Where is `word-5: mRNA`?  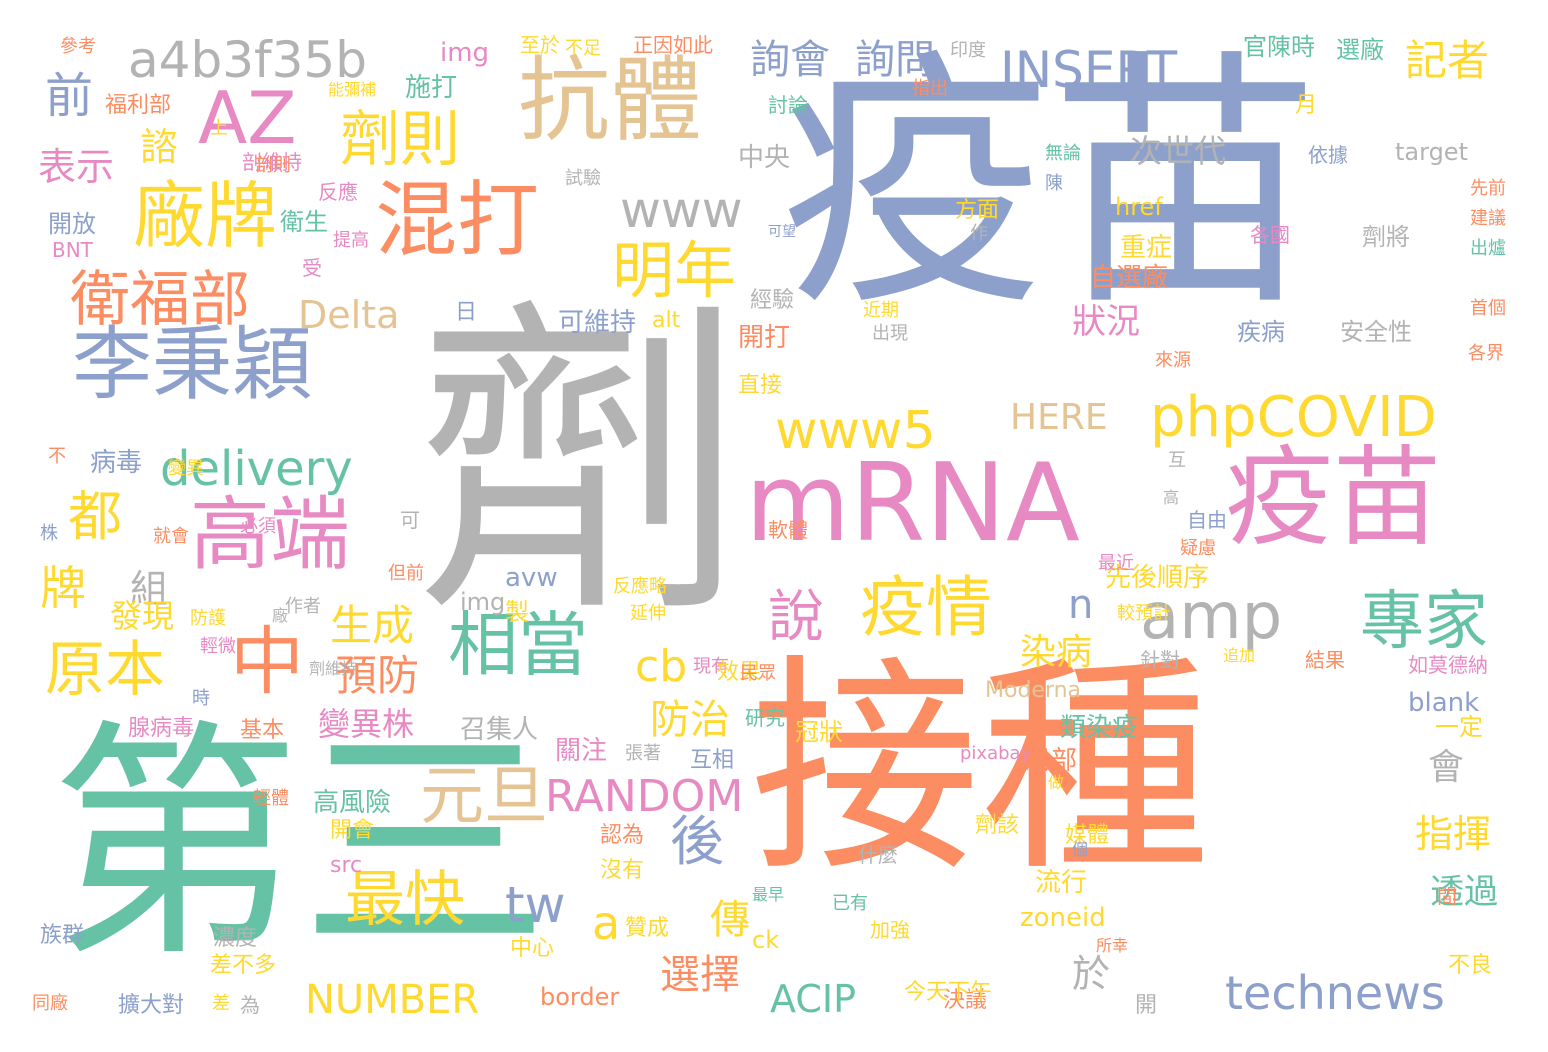 word-5: mRNA is located at coordinates (912, 503).